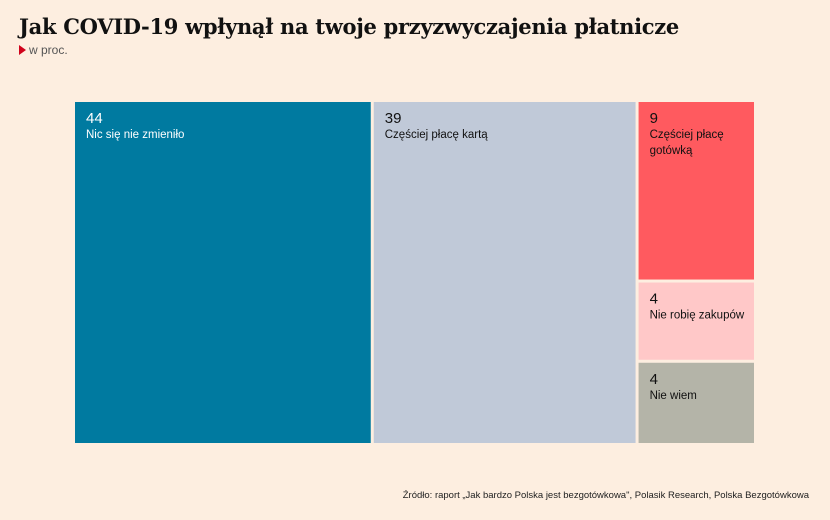  Describe the element at coordinates (673, 396) in the screenshot. I see `treemap-tile-label: Nie wiem` at that location.